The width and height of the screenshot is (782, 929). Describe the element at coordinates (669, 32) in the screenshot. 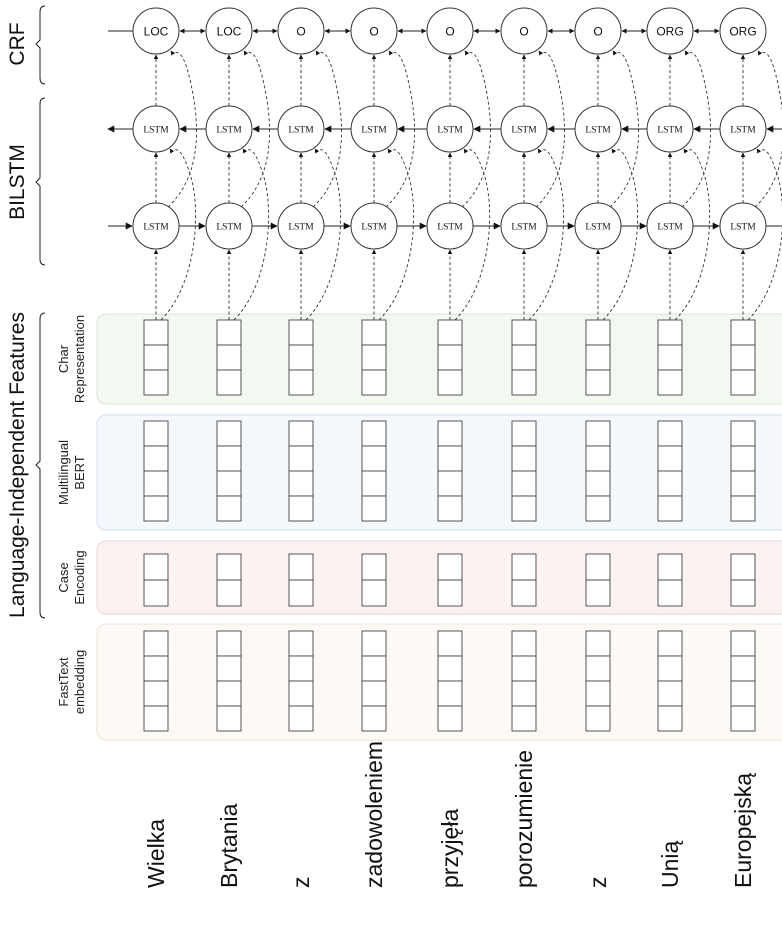

I see `crf-tag-label: ORG` at that location.